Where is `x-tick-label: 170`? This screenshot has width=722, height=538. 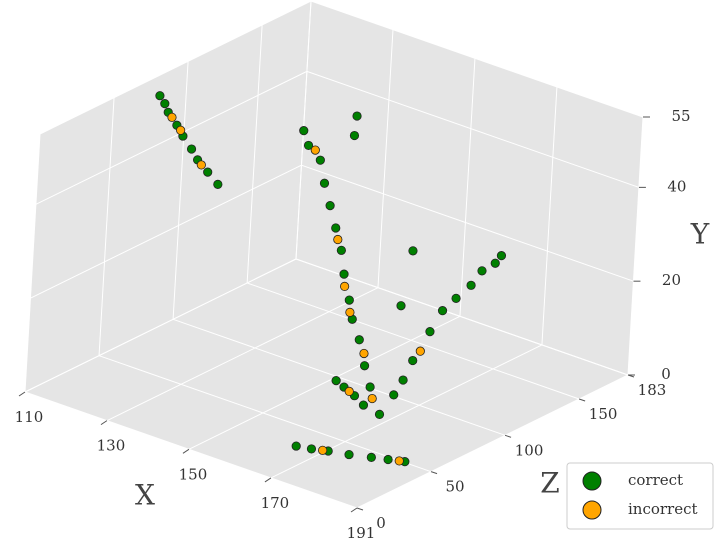
x-tick-label: 170 is located at coordinates (275, 503).